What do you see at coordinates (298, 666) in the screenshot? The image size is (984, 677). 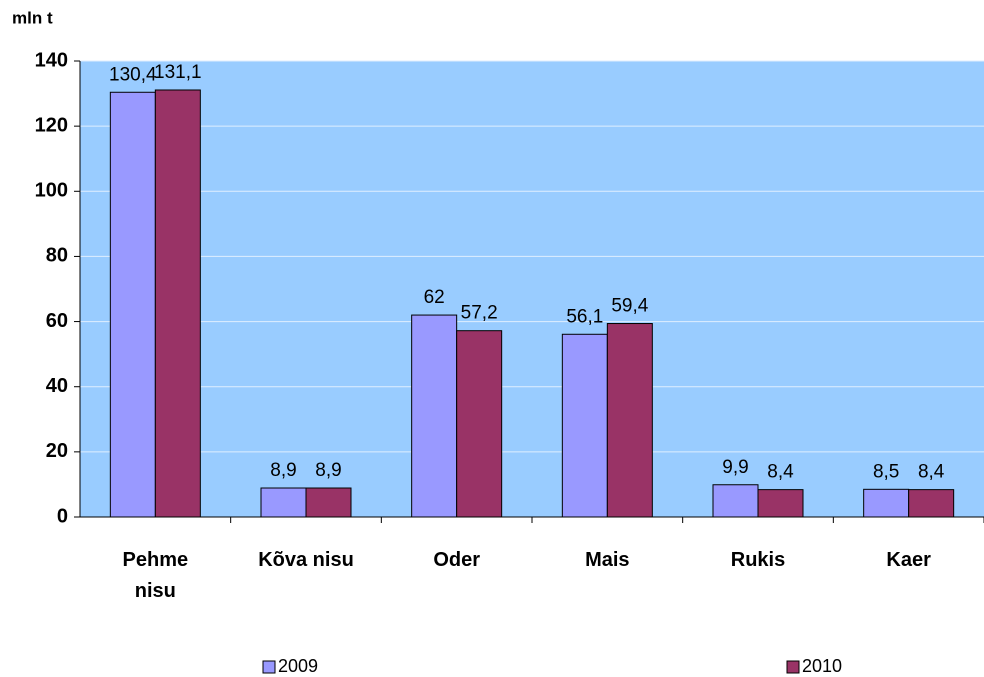 I see `legend-label: 2009` at bounding box center [298, 666].